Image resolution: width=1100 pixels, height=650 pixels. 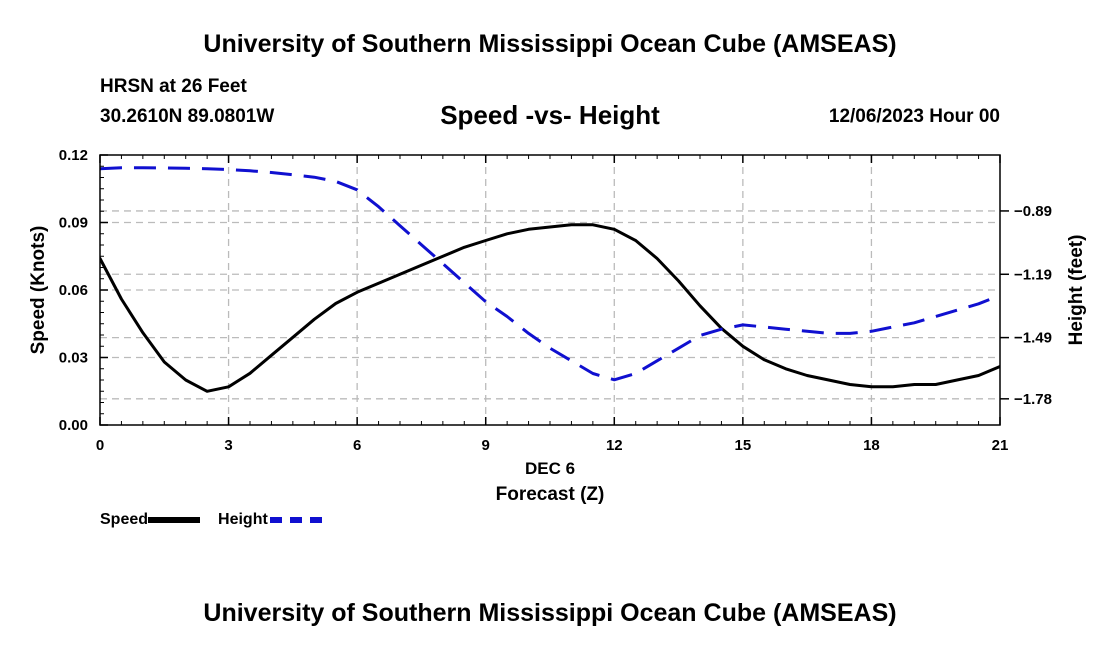 I want to click on y-tick-label: 0.09, so click(x=73, y=223).